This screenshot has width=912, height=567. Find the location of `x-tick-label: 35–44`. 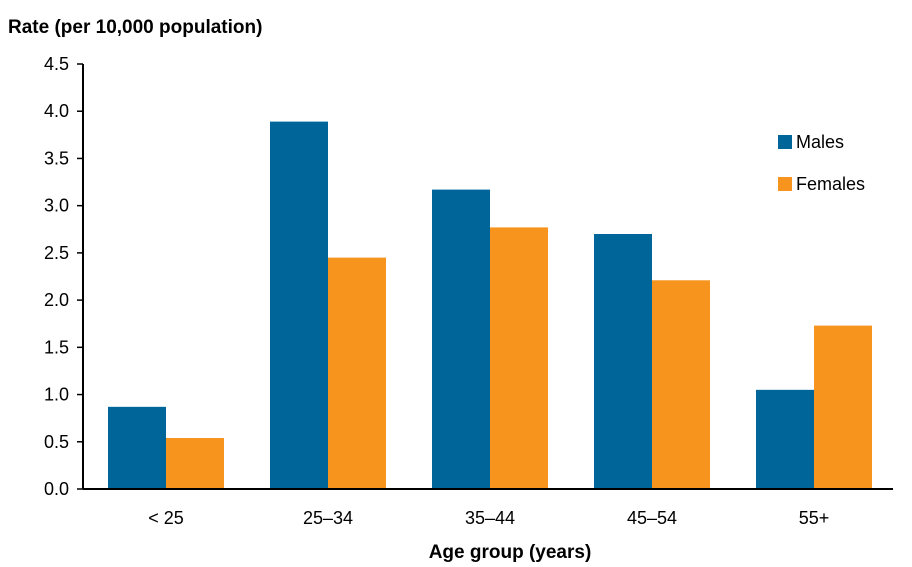

x-tick-label: 35–44 is located at coordinates (490, 518).